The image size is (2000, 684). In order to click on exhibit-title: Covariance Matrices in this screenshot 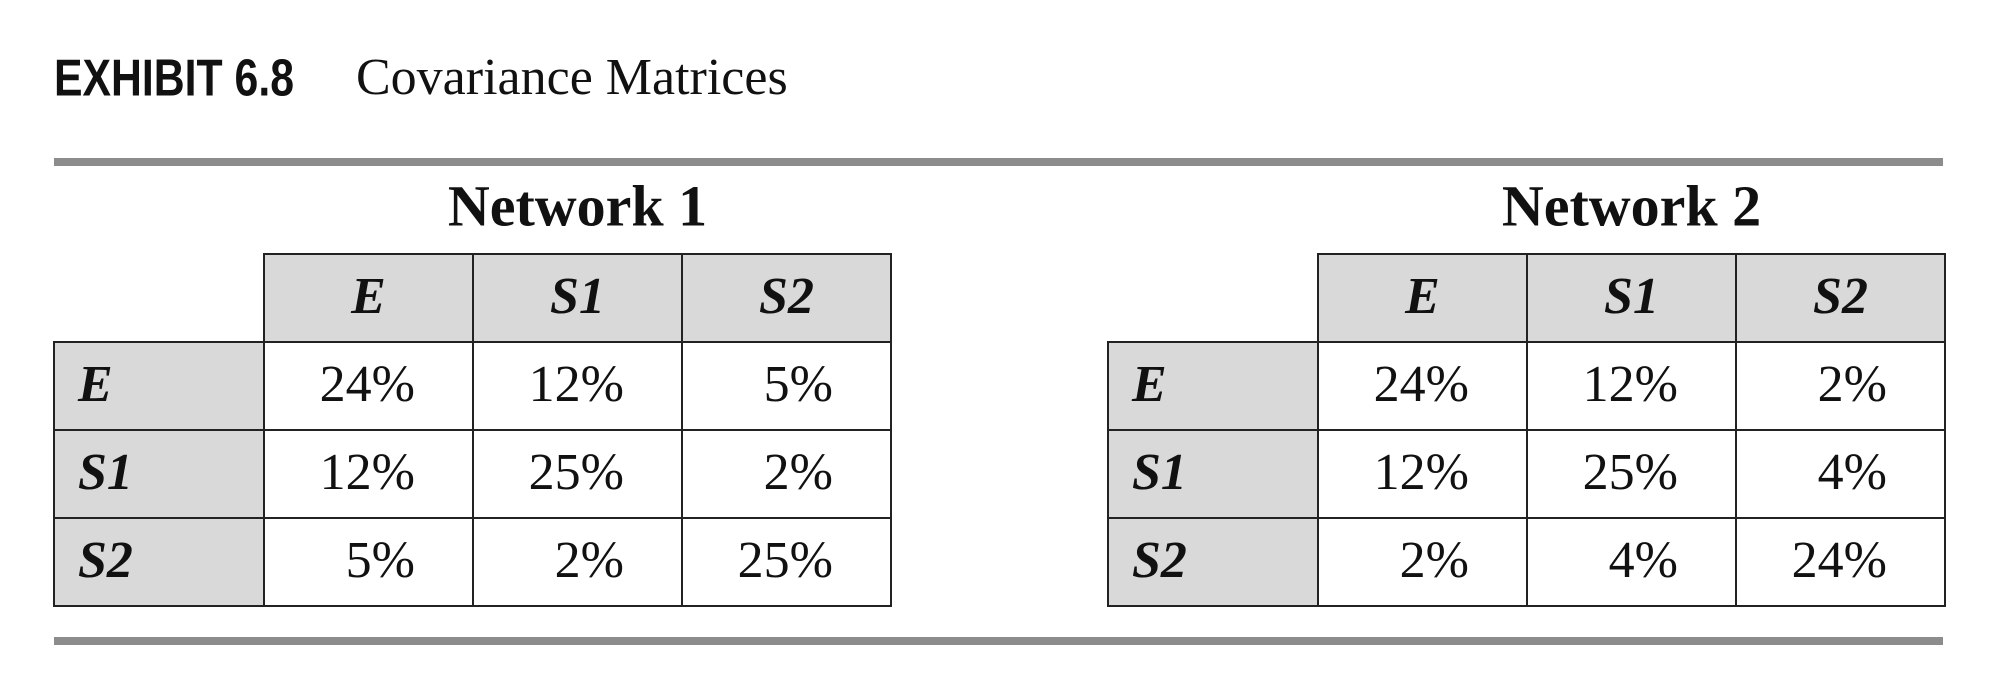, I will do `click(572, 77)`.